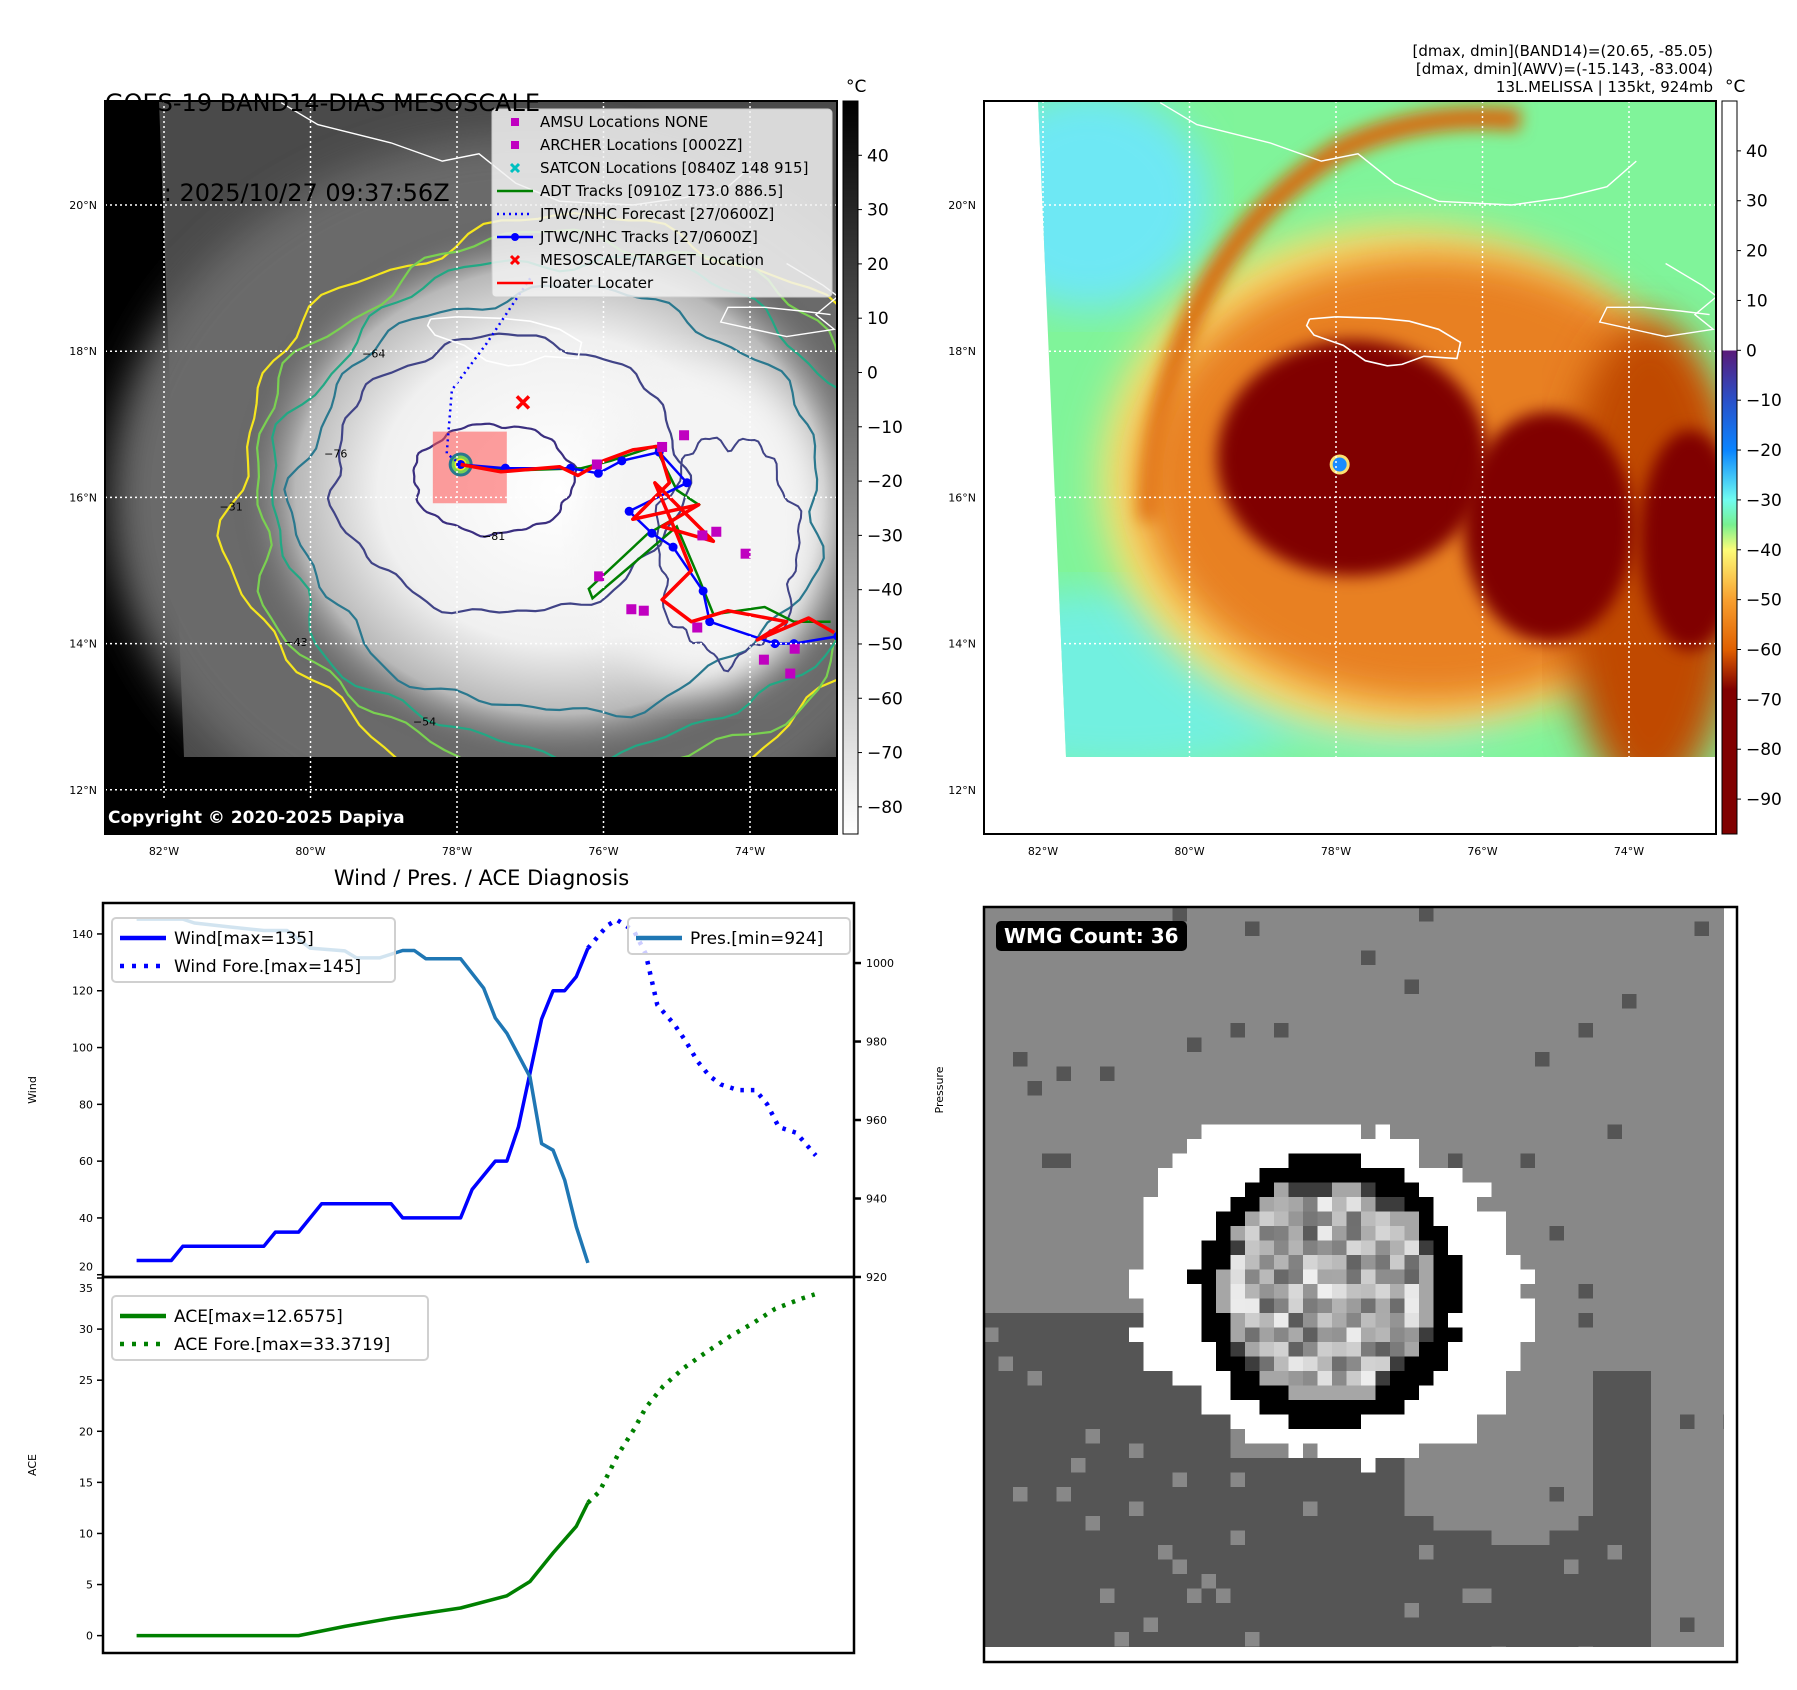 The image size is (1797, 1690). What do you see at coordinates (1764, 800) in the screenshot?
I see `colorbar-tick-label: −90` at bounding box center [1764, 800].